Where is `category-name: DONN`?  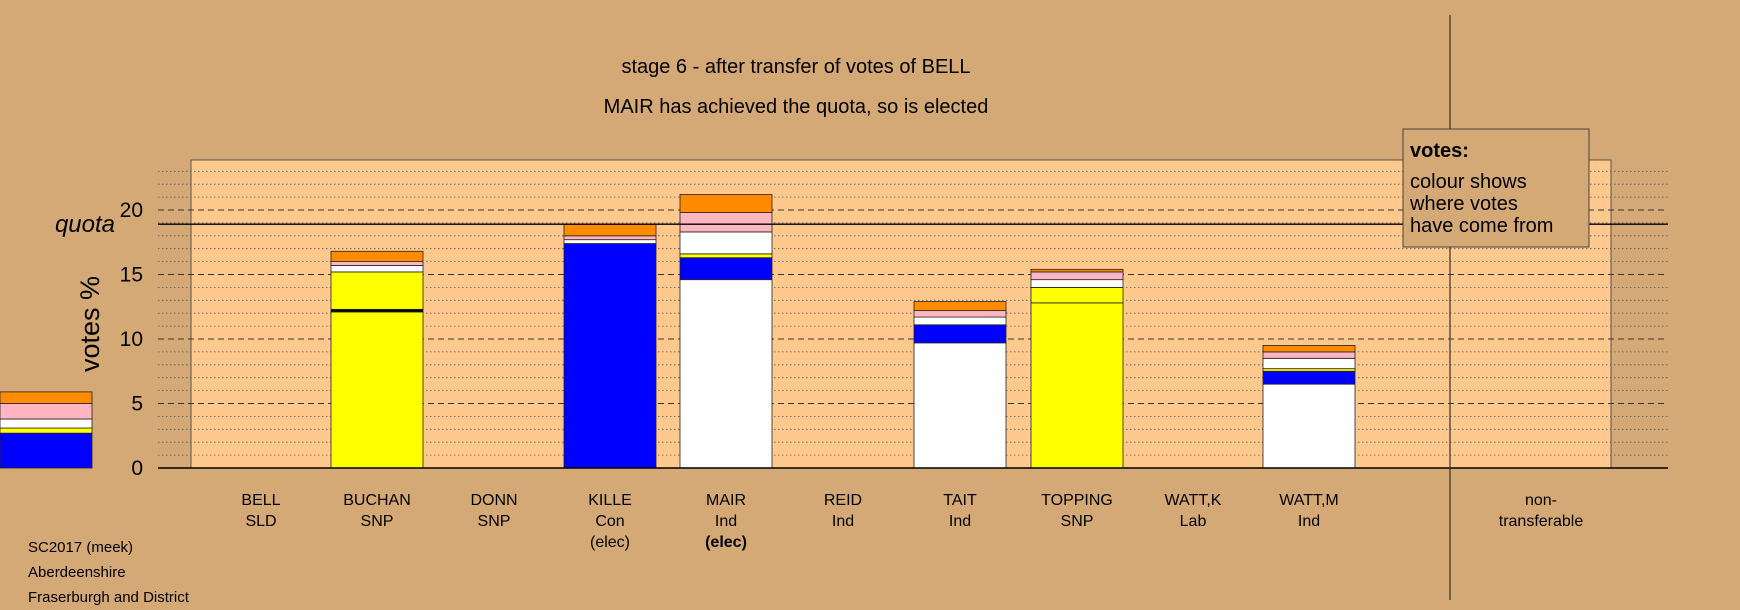 category-name: DONN is located at coordinates (493, 500).